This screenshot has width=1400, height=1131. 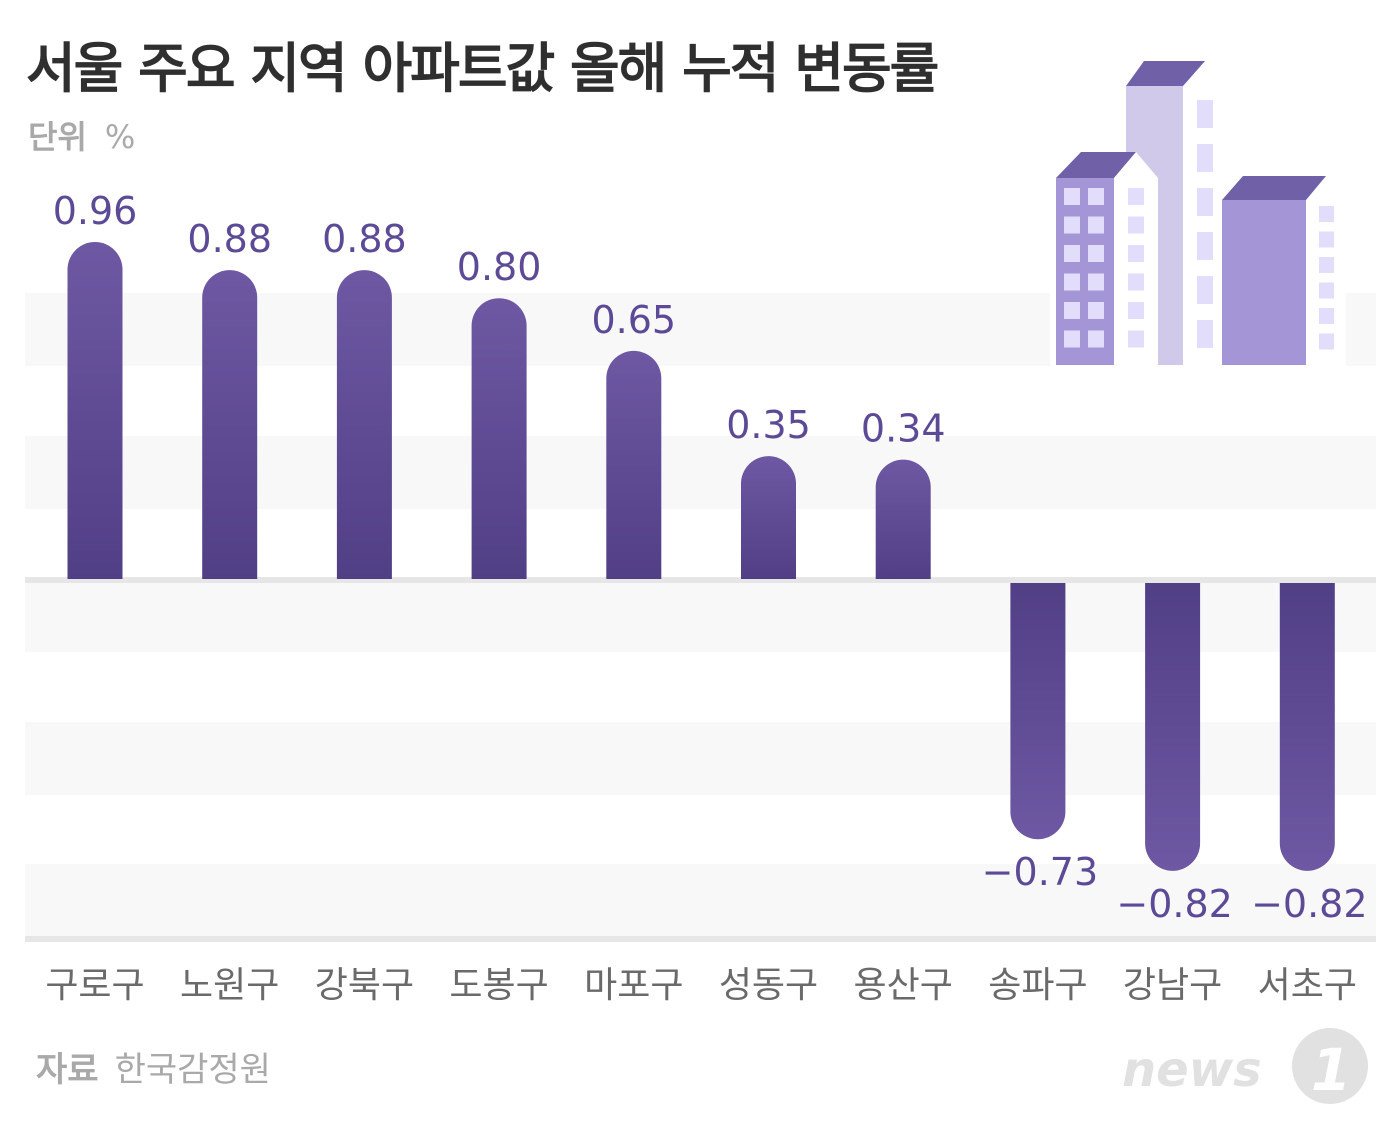 What do you see at coordinates (95, 211) in the screenshot?
I see `value-label: 0.96` at bounding box center [95, 211].